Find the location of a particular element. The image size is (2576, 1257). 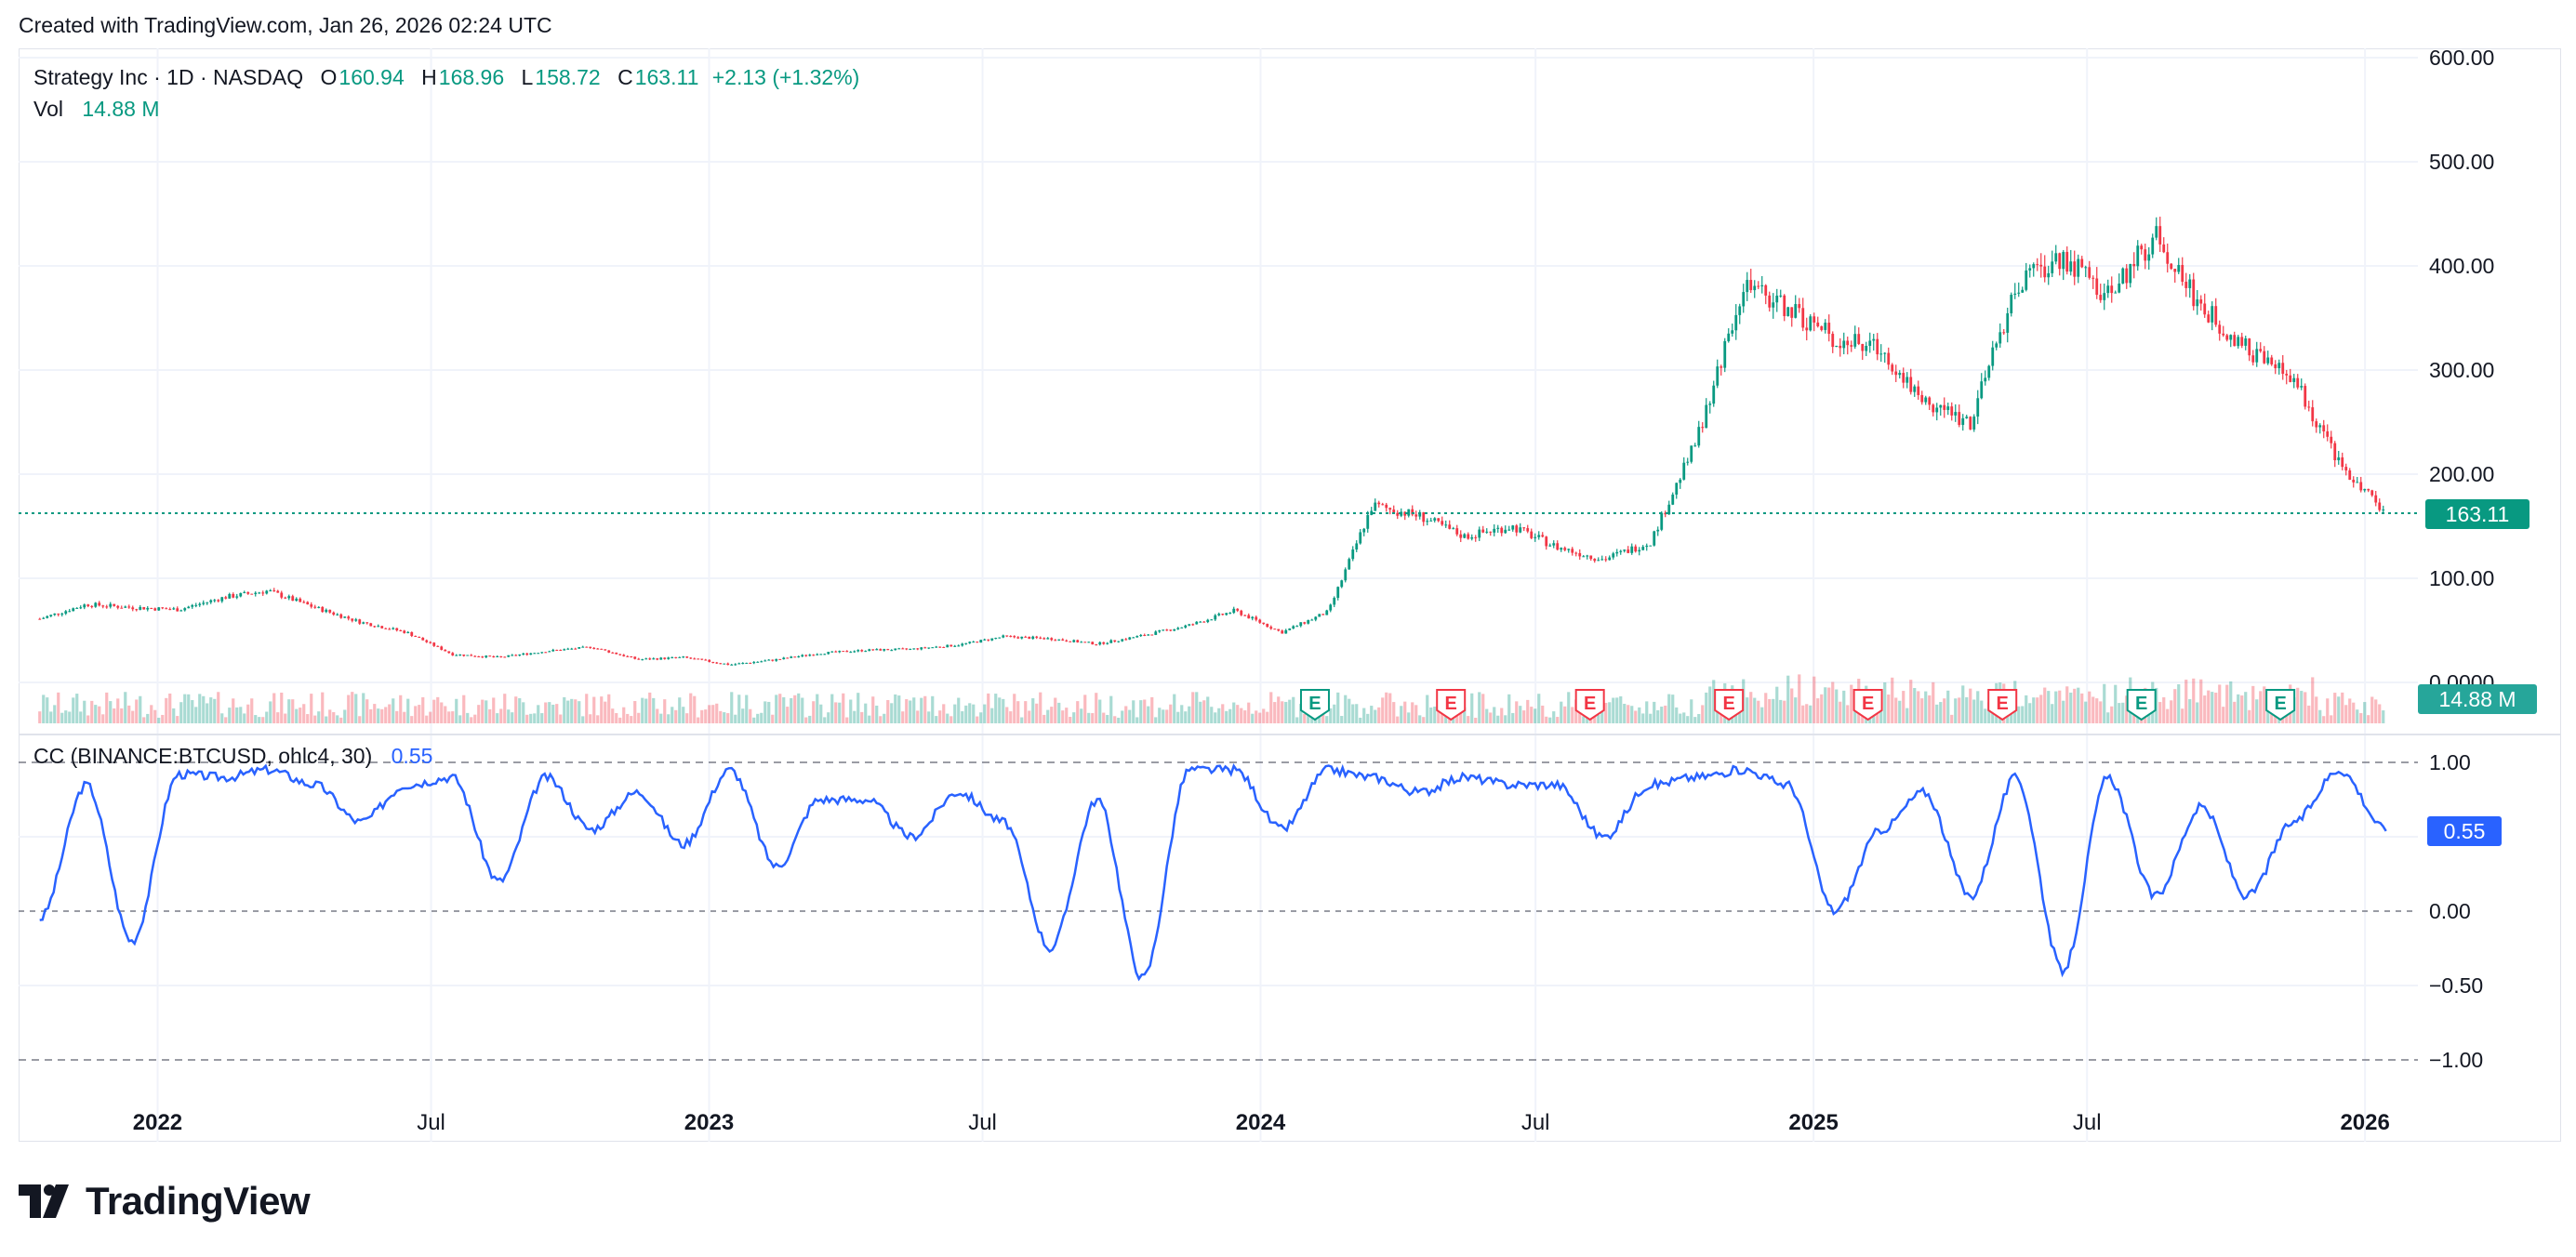

volume-label: Vol is located at coordinates (48, 109).